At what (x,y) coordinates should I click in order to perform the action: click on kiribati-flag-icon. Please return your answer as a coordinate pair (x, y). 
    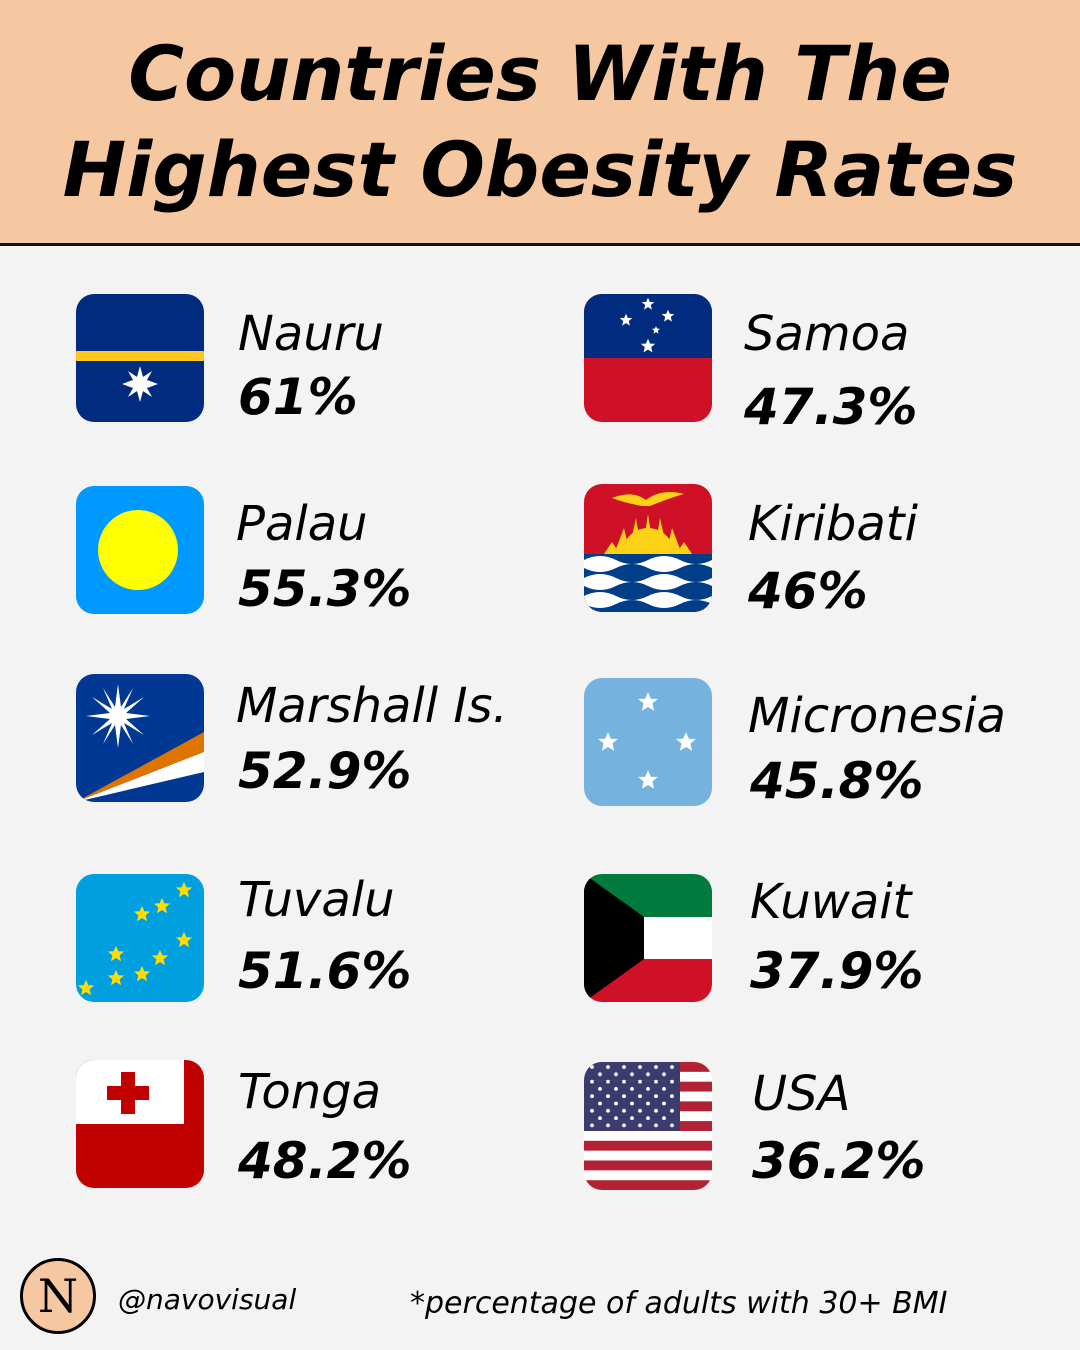
    Looking at the image, I should click on (648, 548).